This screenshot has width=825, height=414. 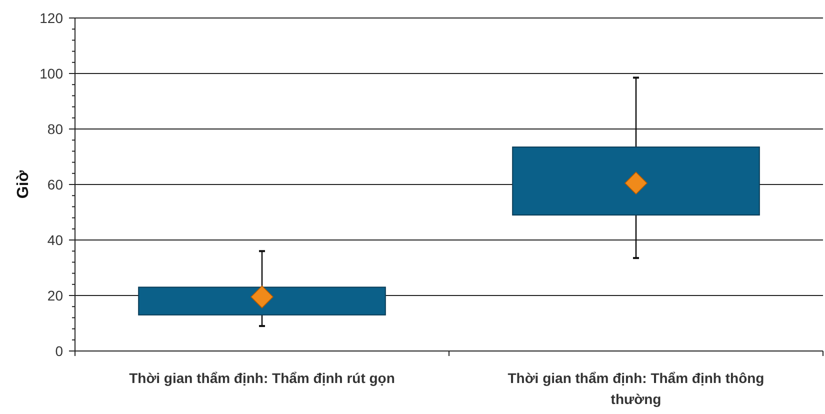 What do you see at coordinates (55, 128) in the screenshot?
I see `y-tick-label: 80` at bounding box center [55, 128].